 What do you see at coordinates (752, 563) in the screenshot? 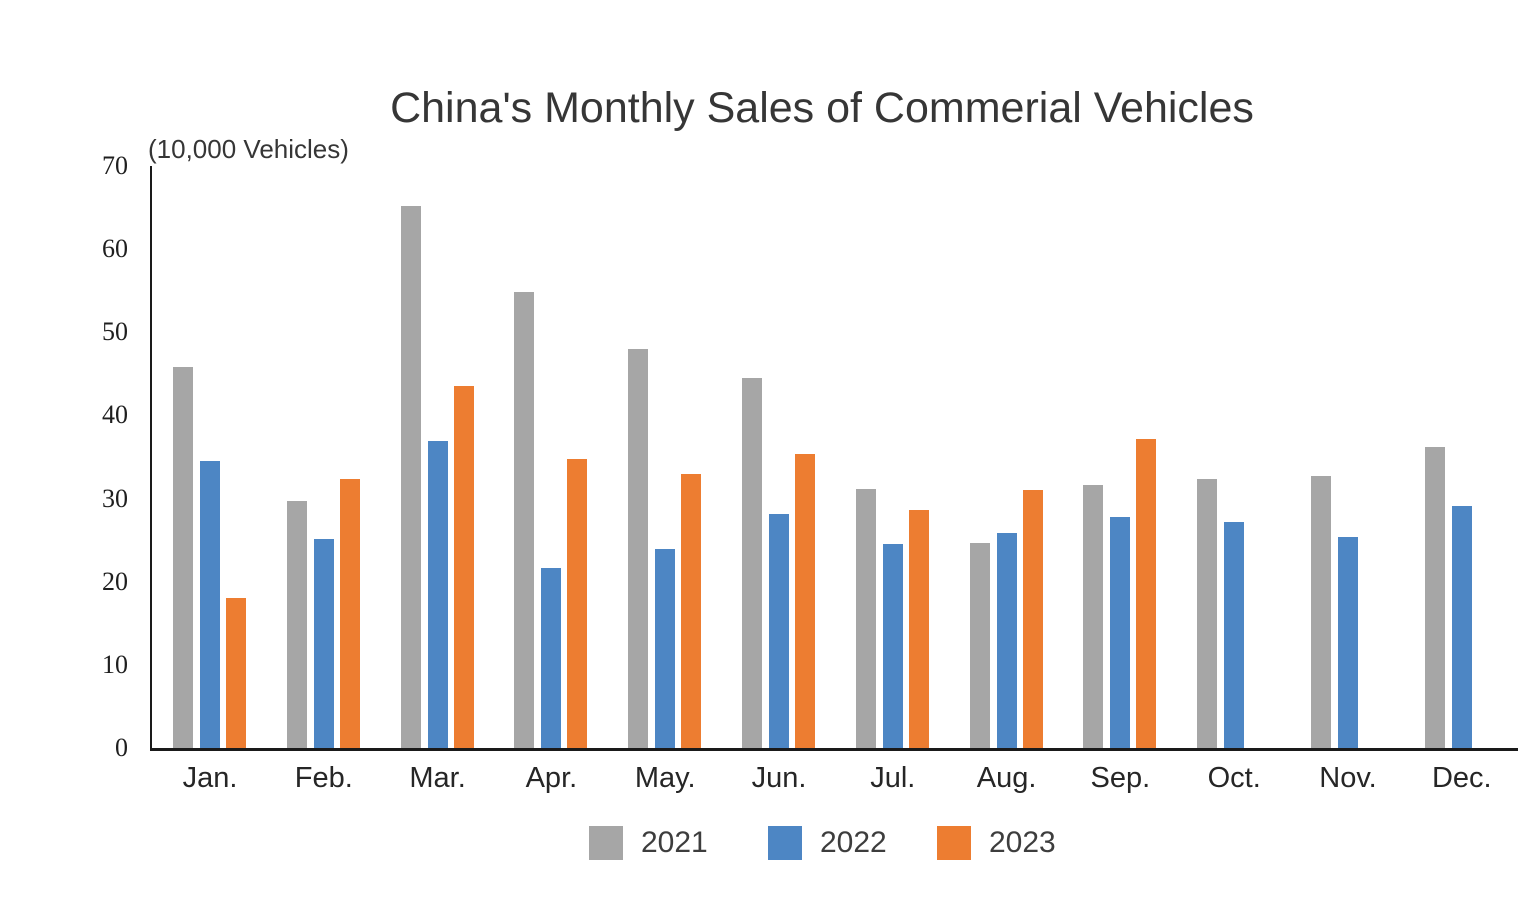
I see `bar-2021-jun` at bounding box center [752, 563].